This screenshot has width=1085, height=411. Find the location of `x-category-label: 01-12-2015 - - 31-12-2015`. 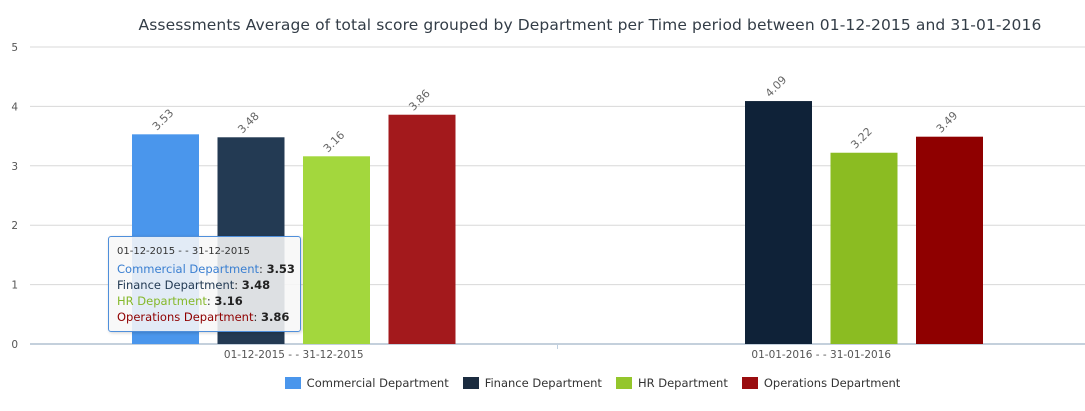

x-category-label: 01-12-2015 - - 31-12-2015 is located at coordinates (294, 355).